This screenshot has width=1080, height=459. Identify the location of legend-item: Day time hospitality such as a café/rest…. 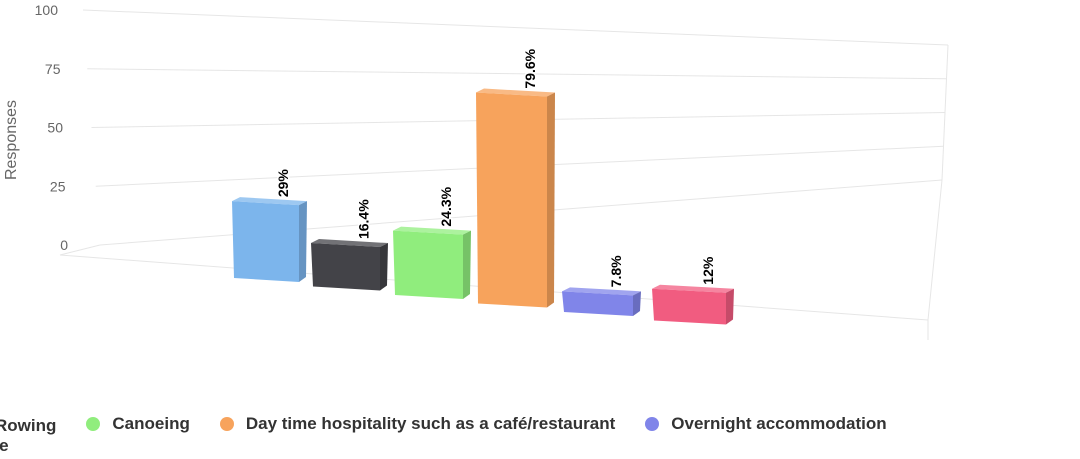
(417, 424).